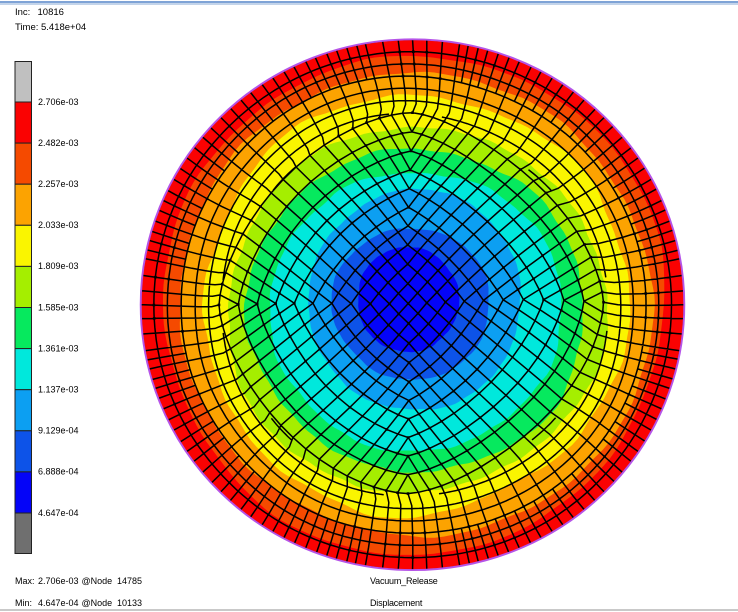 This screenshot has height=612, width=738. Describe the element at coordinates (58, 143) in the screenshot. I see `svg-text: 2.482e-03` at that location.